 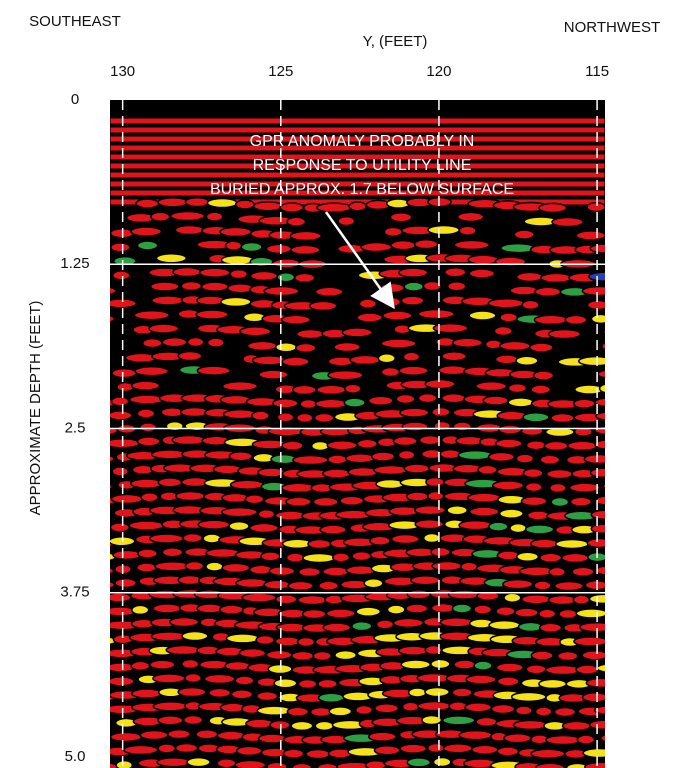 What do you see at coordinates (280, 71) in the screenshot?
I see `x-tick-label: 125` at bounding box center [280, 71].